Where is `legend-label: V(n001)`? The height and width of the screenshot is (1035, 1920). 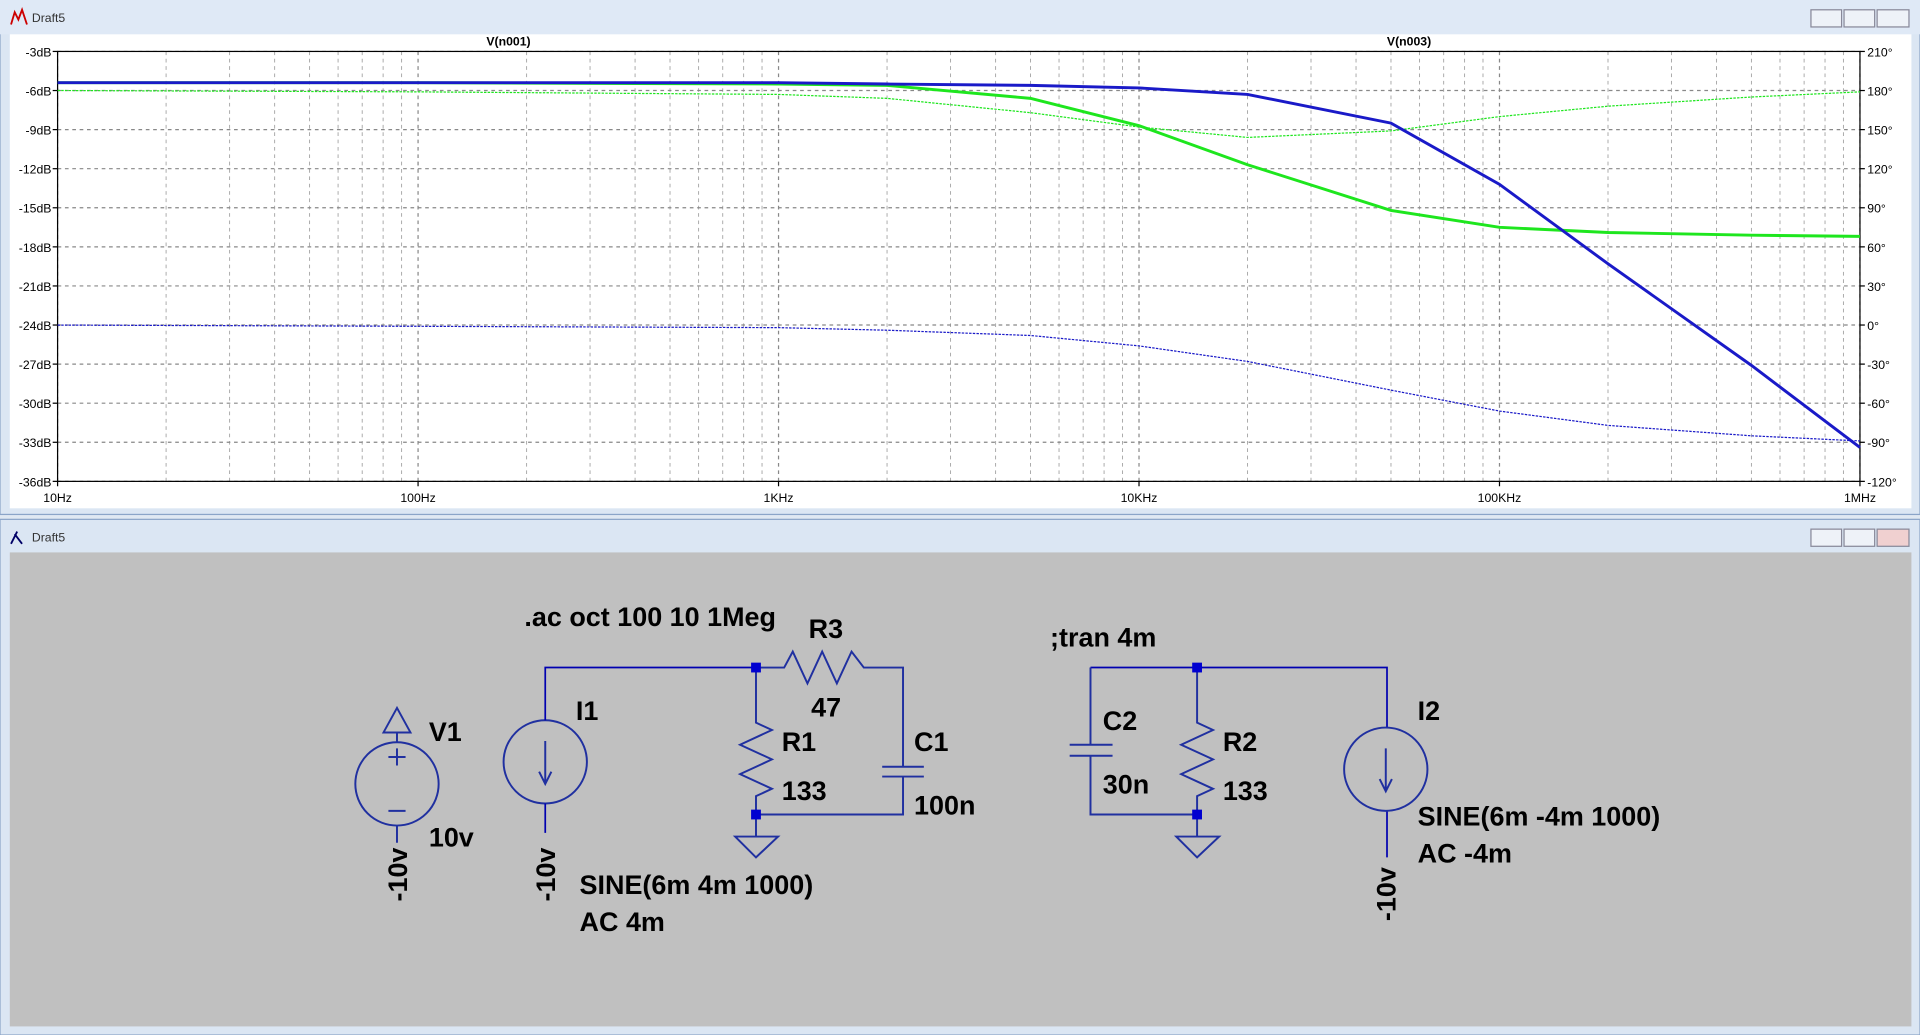 legend-label: V(n001) is located at coordinates (508, 41).